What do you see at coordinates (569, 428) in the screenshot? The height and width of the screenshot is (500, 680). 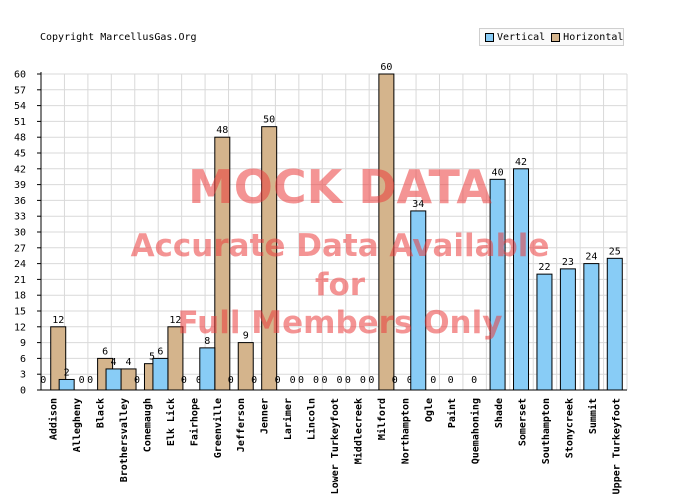 I see `x-tick-label: Stonycreek` at bounding box center [569, 428].